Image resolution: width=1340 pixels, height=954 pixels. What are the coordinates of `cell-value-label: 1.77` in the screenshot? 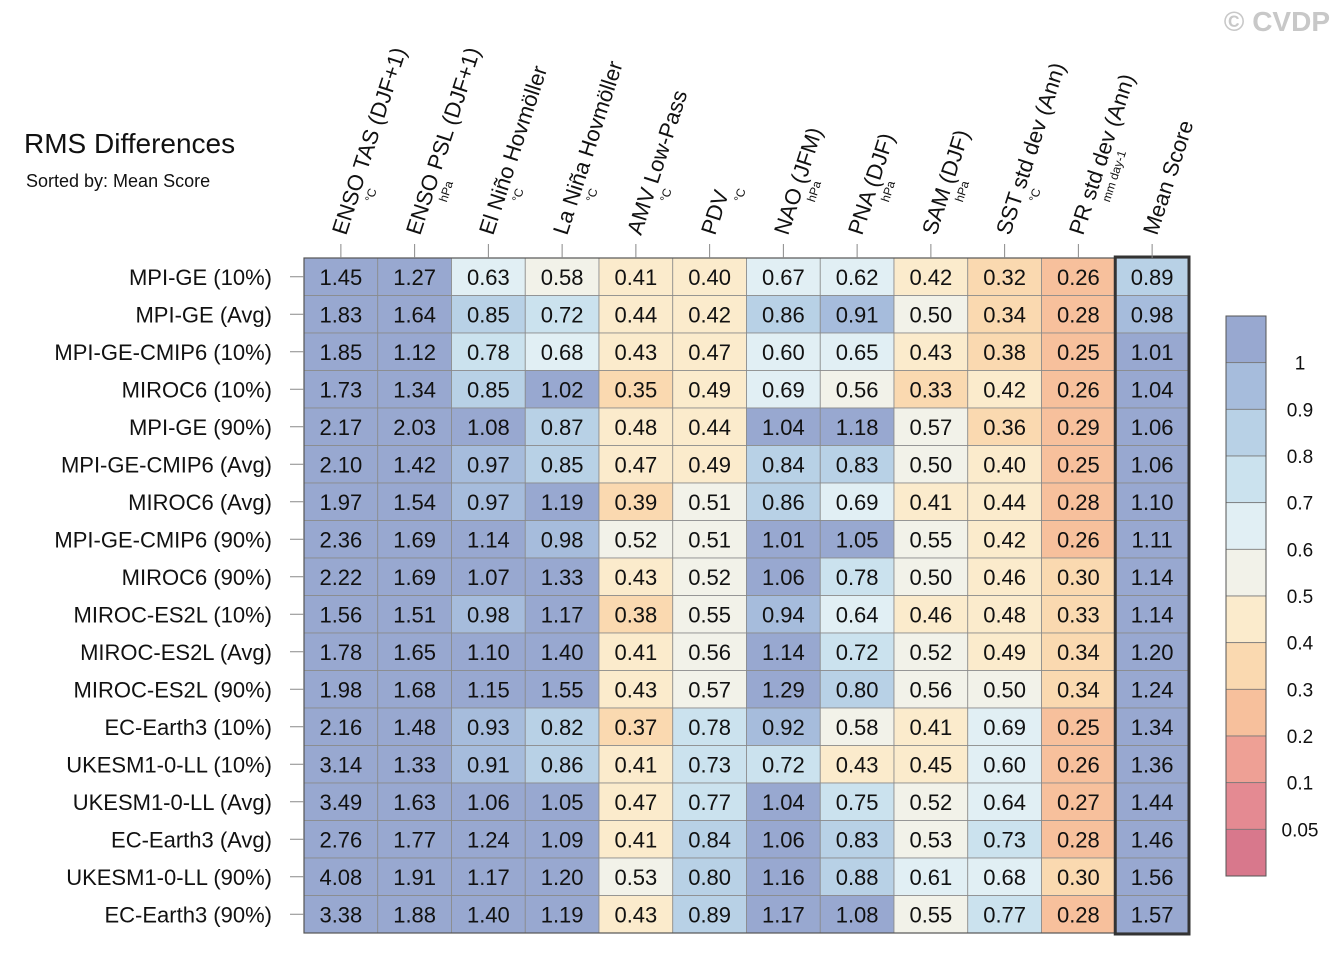 It's located at (414, 839).